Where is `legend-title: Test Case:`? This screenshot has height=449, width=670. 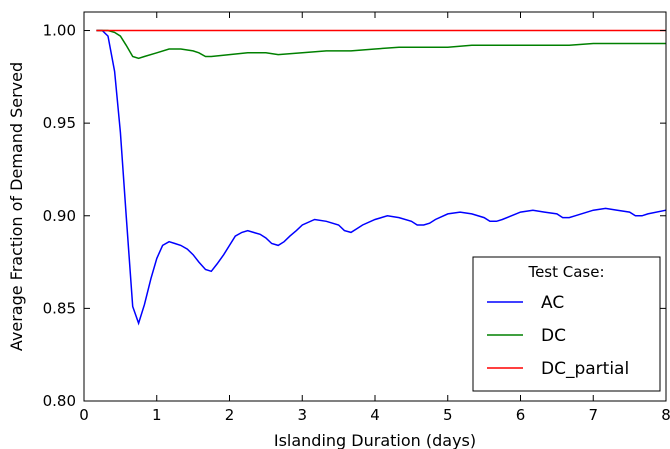
legend-title: Test Case: is located at coordinates (565, 272).